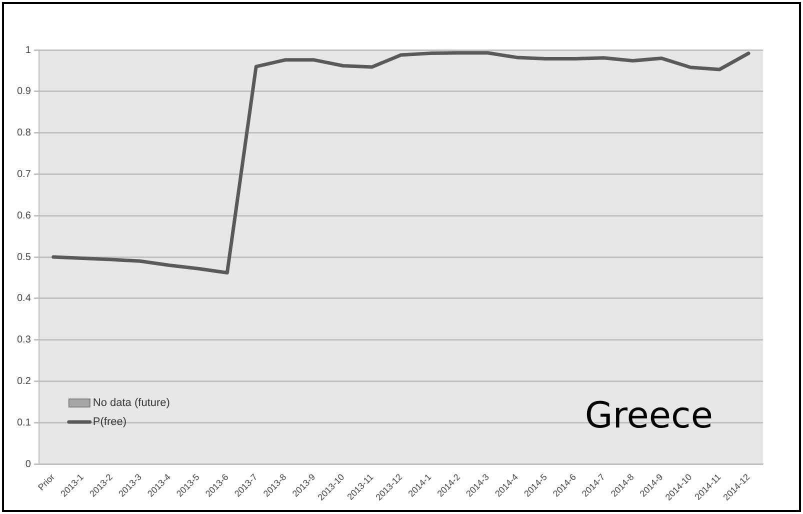 This screenshot has height=514, width=803. What do you see at coordinates (24, 422) in the screenshot?
I see `y-tick-label: 0.1` at bounding box center [24, 422].